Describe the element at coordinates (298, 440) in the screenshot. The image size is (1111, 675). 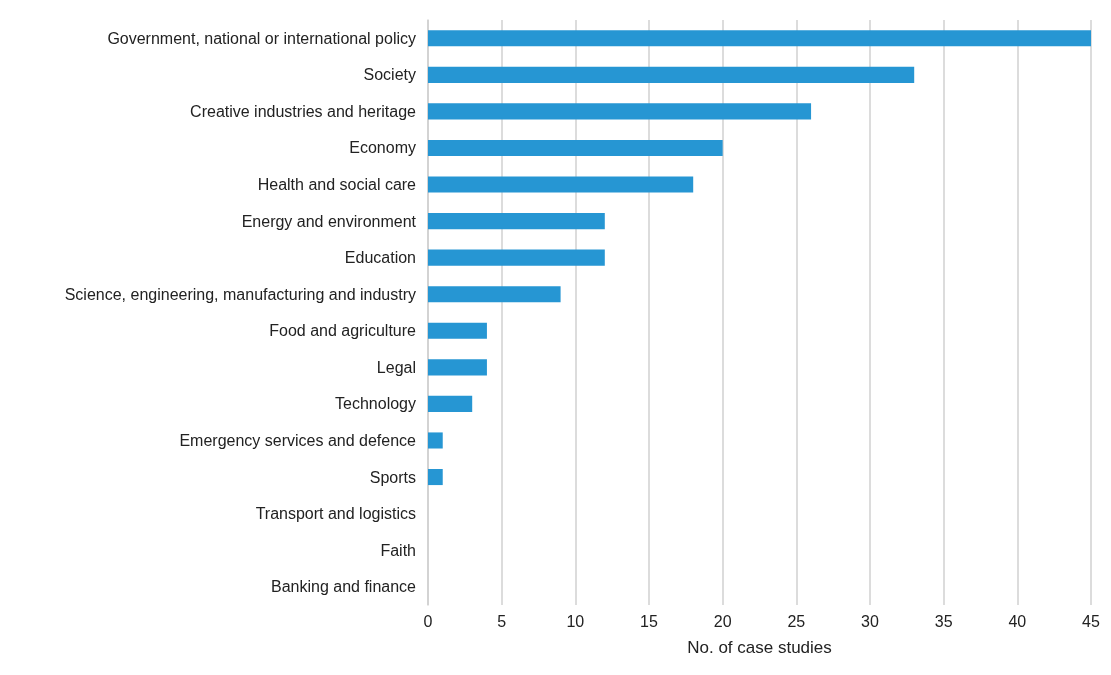
I see `y-tick-label: Emergency services and defence` at that location.